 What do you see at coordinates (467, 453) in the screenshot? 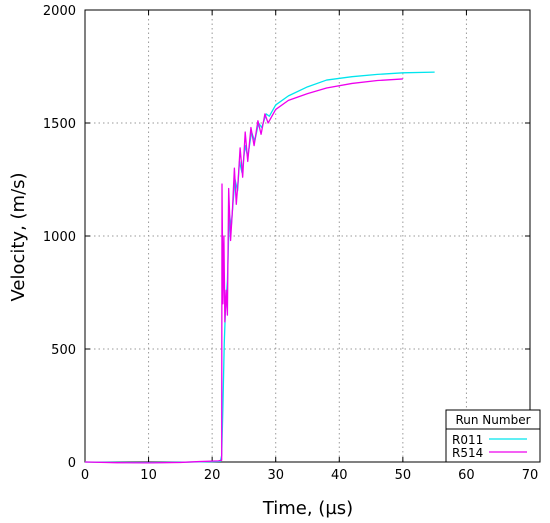
I see `legend-label-r514: R514` at bounding box center [467, 453].